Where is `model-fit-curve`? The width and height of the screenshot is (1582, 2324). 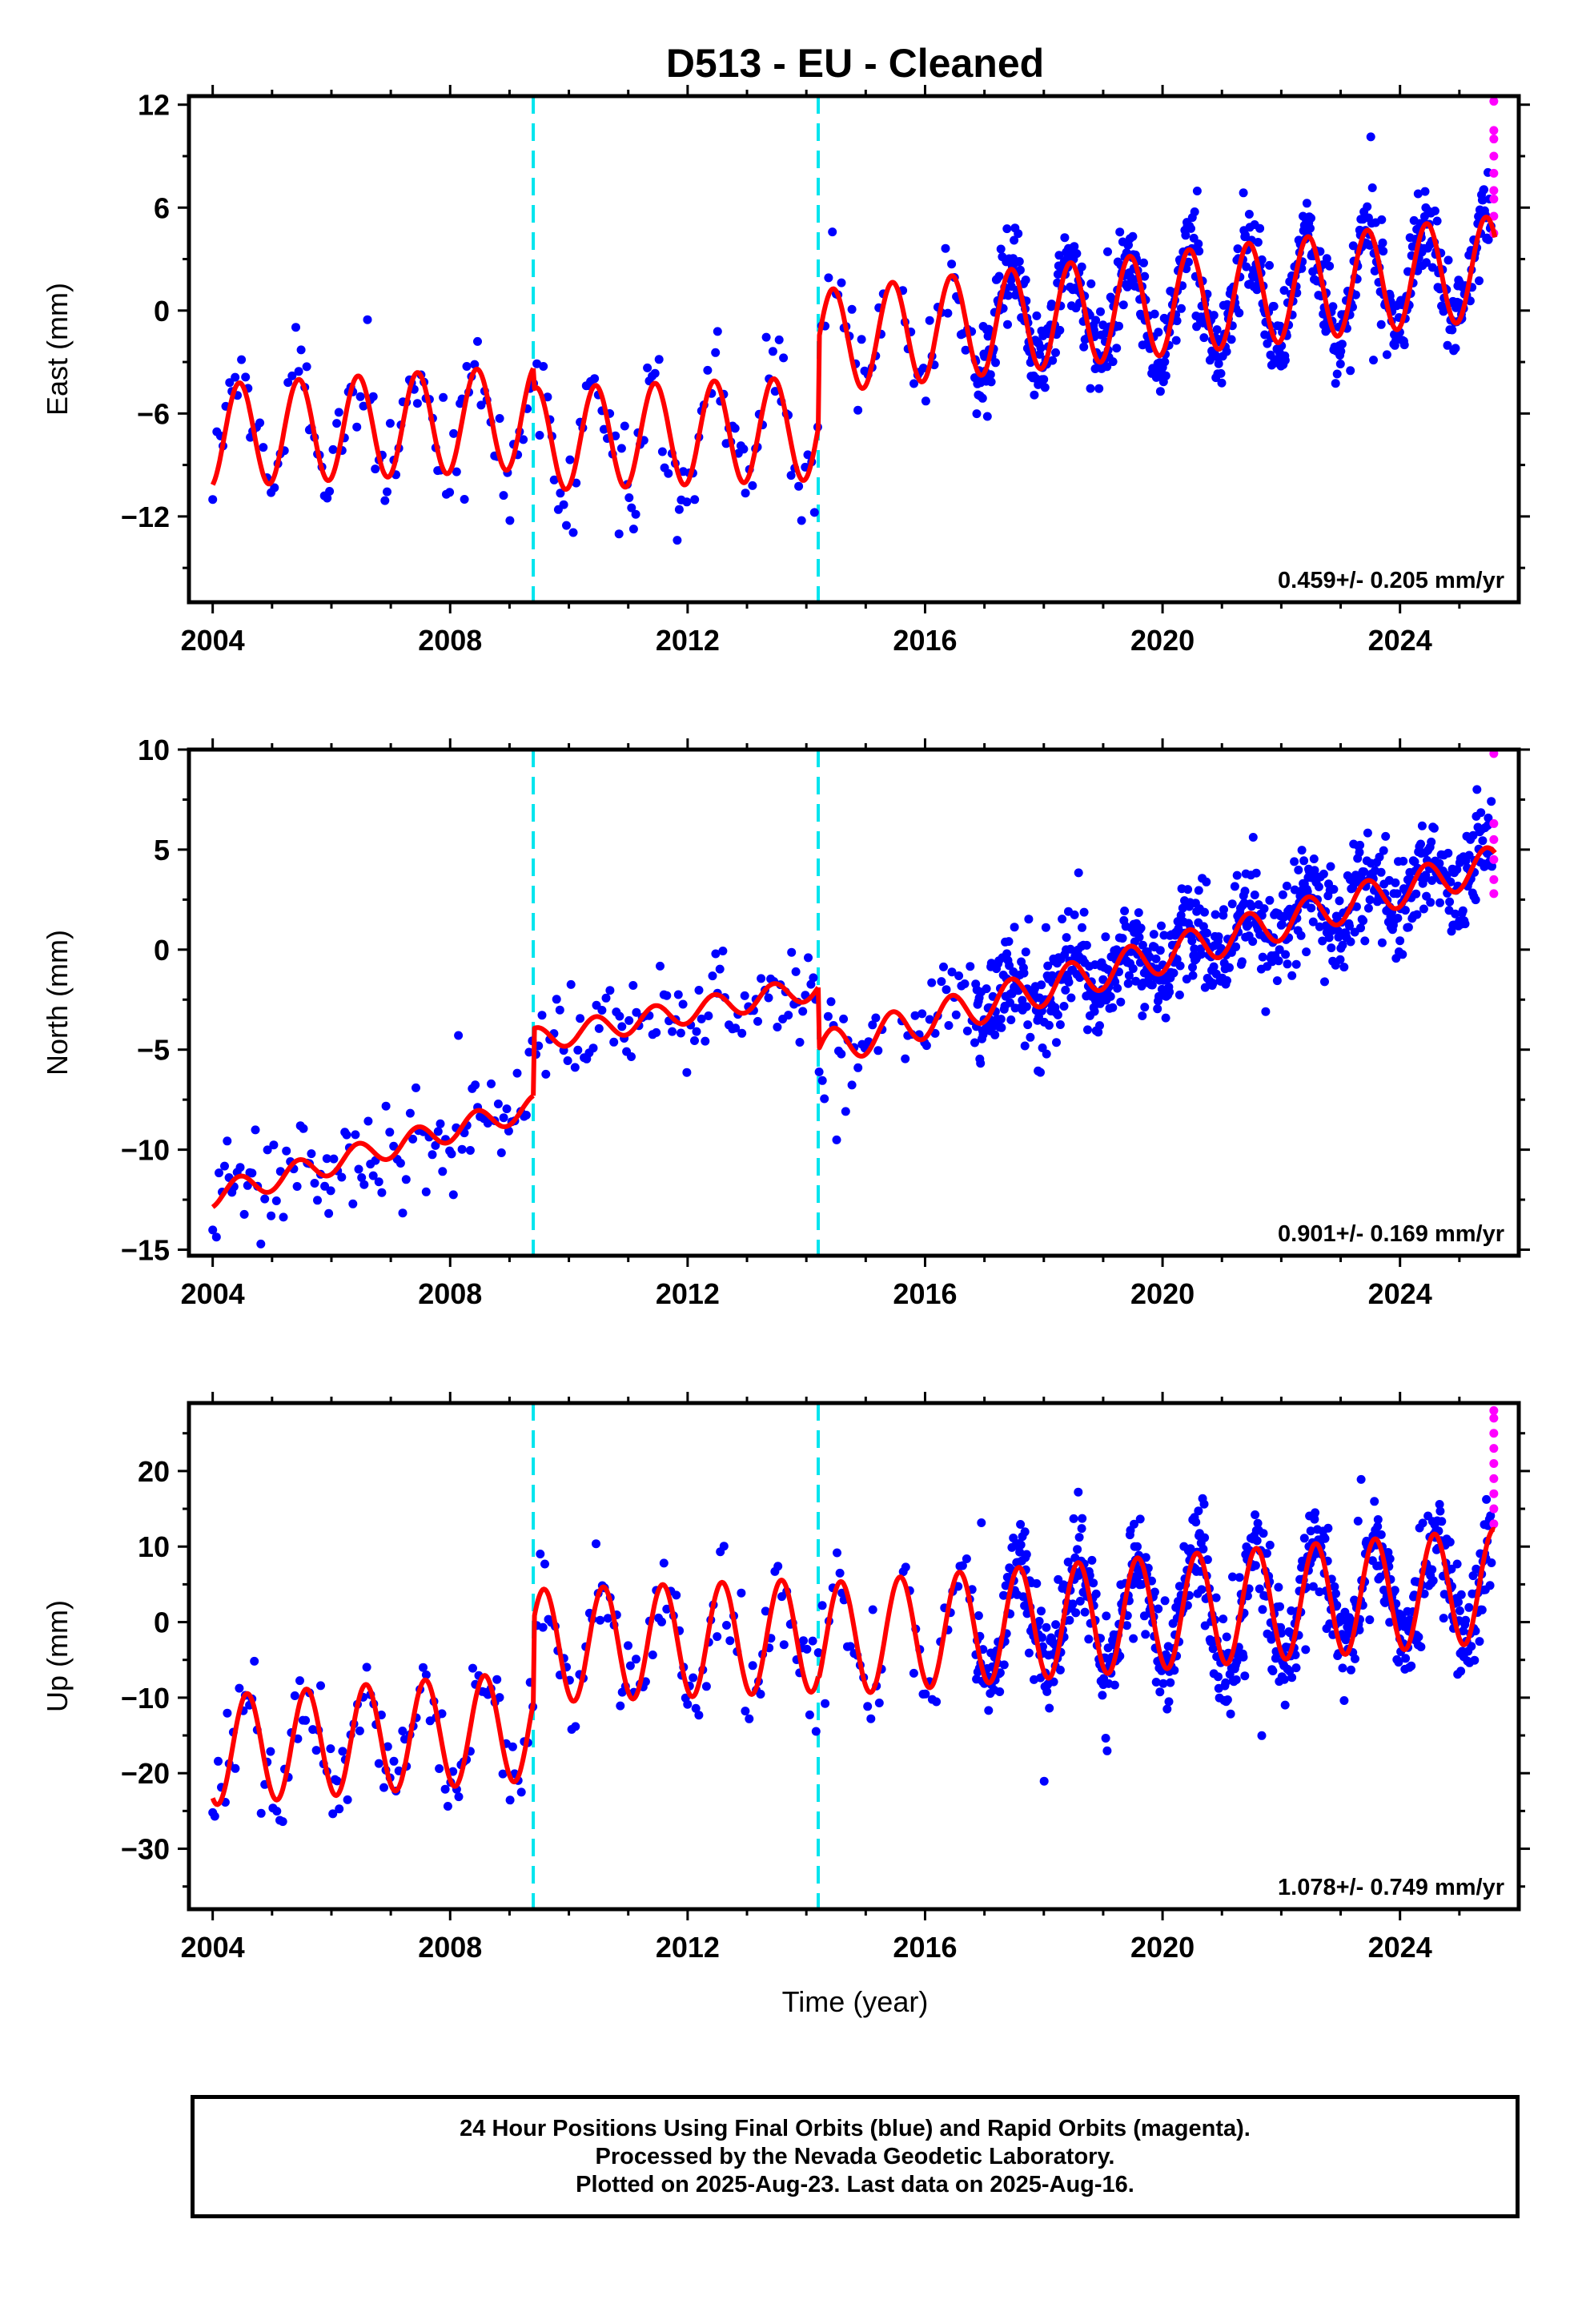
model-fit-curve is located at coordinates (853, 1666).